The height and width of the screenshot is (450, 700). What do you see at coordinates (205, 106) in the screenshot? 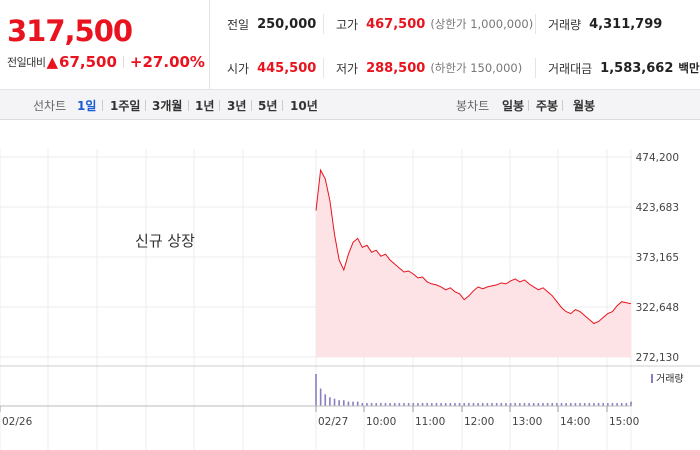
I see `tab-1y: 1년` at bounding box center [205, 106].